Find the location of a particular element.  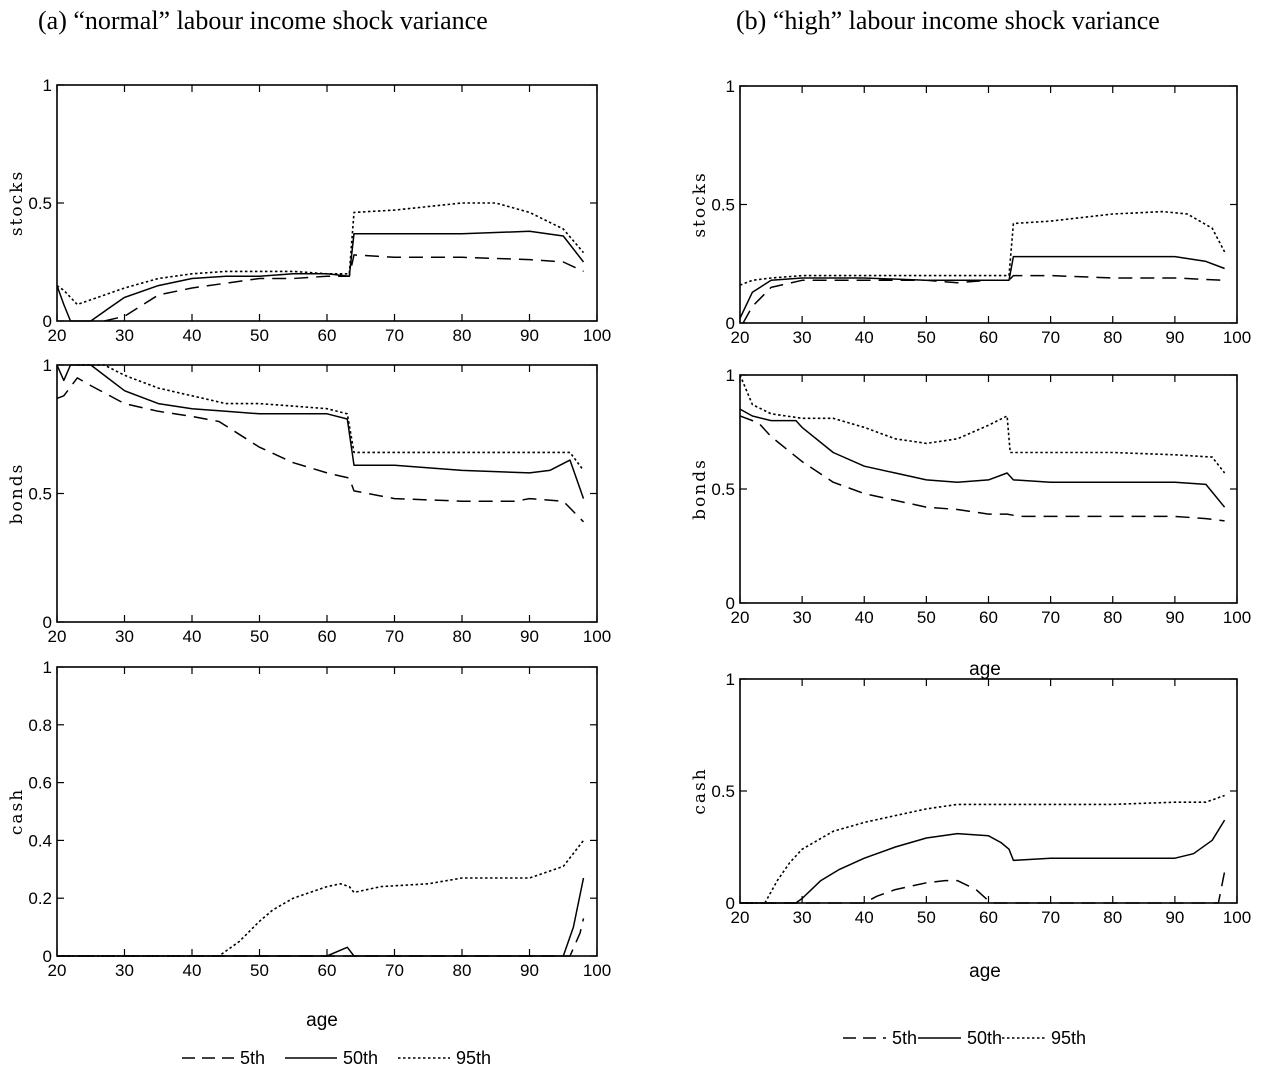

legend-label-95th: 95th is located at coordinates (473, 1058).